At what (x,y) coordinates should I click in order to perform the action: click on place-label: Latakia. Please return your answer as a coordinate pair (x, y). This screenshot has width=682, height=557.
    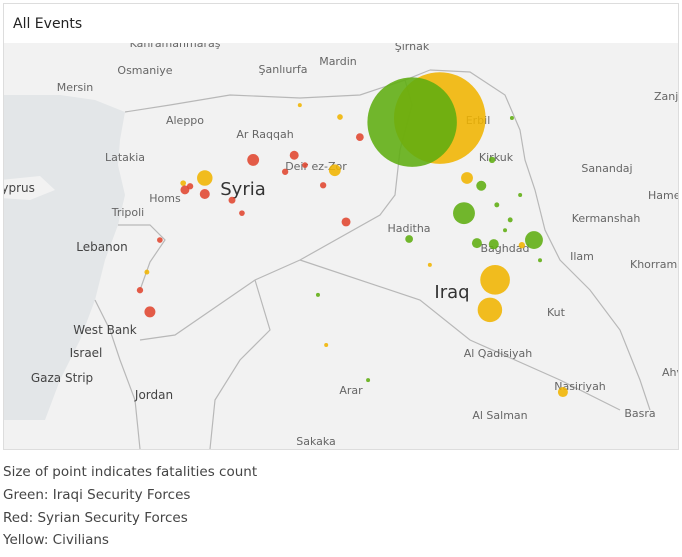
    Looking at the image, I should click on (125, 157).